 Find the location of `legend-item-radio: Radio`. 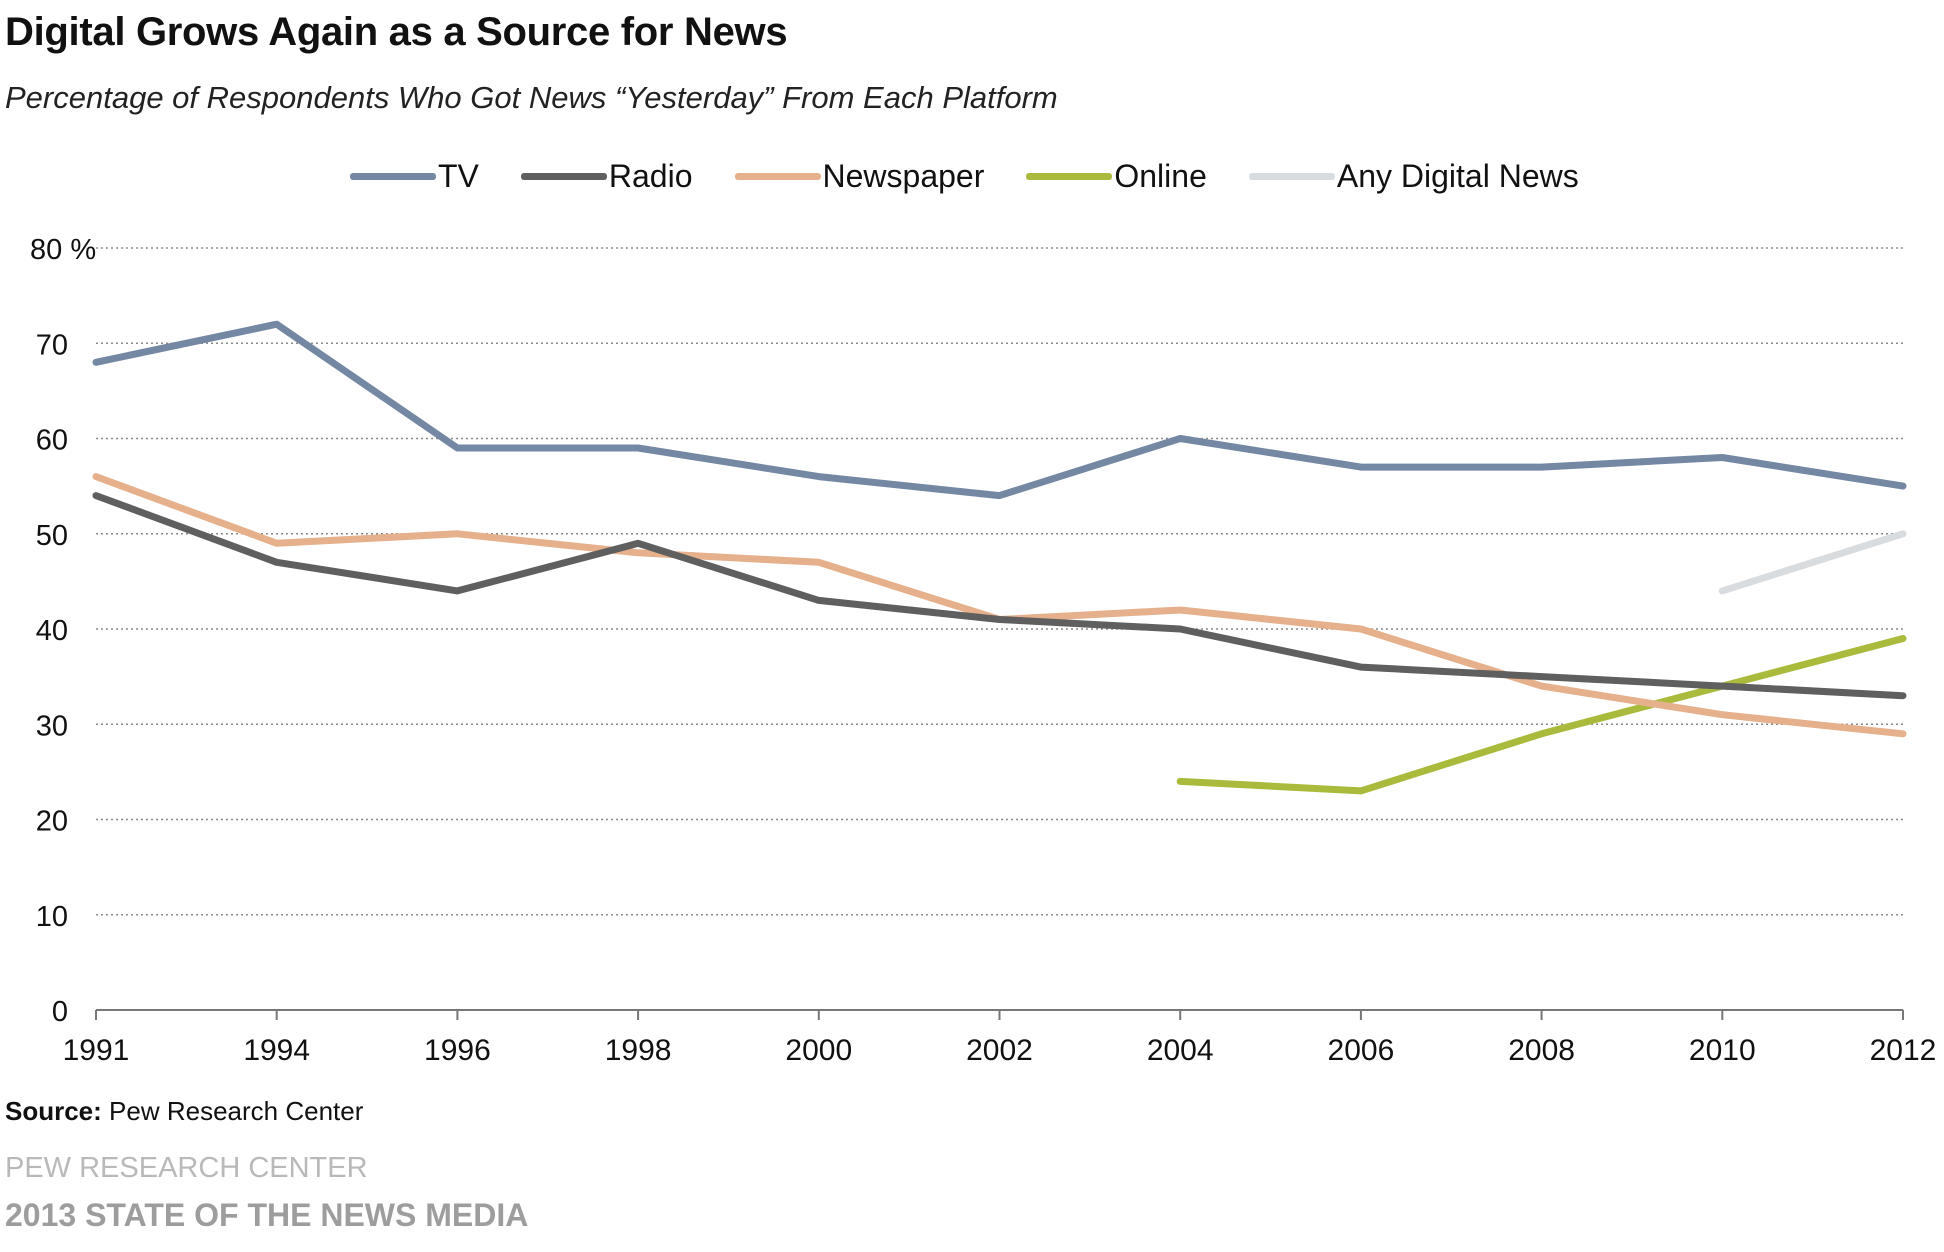

legend-item-radio: Radio is located at coordinates (606, 176).